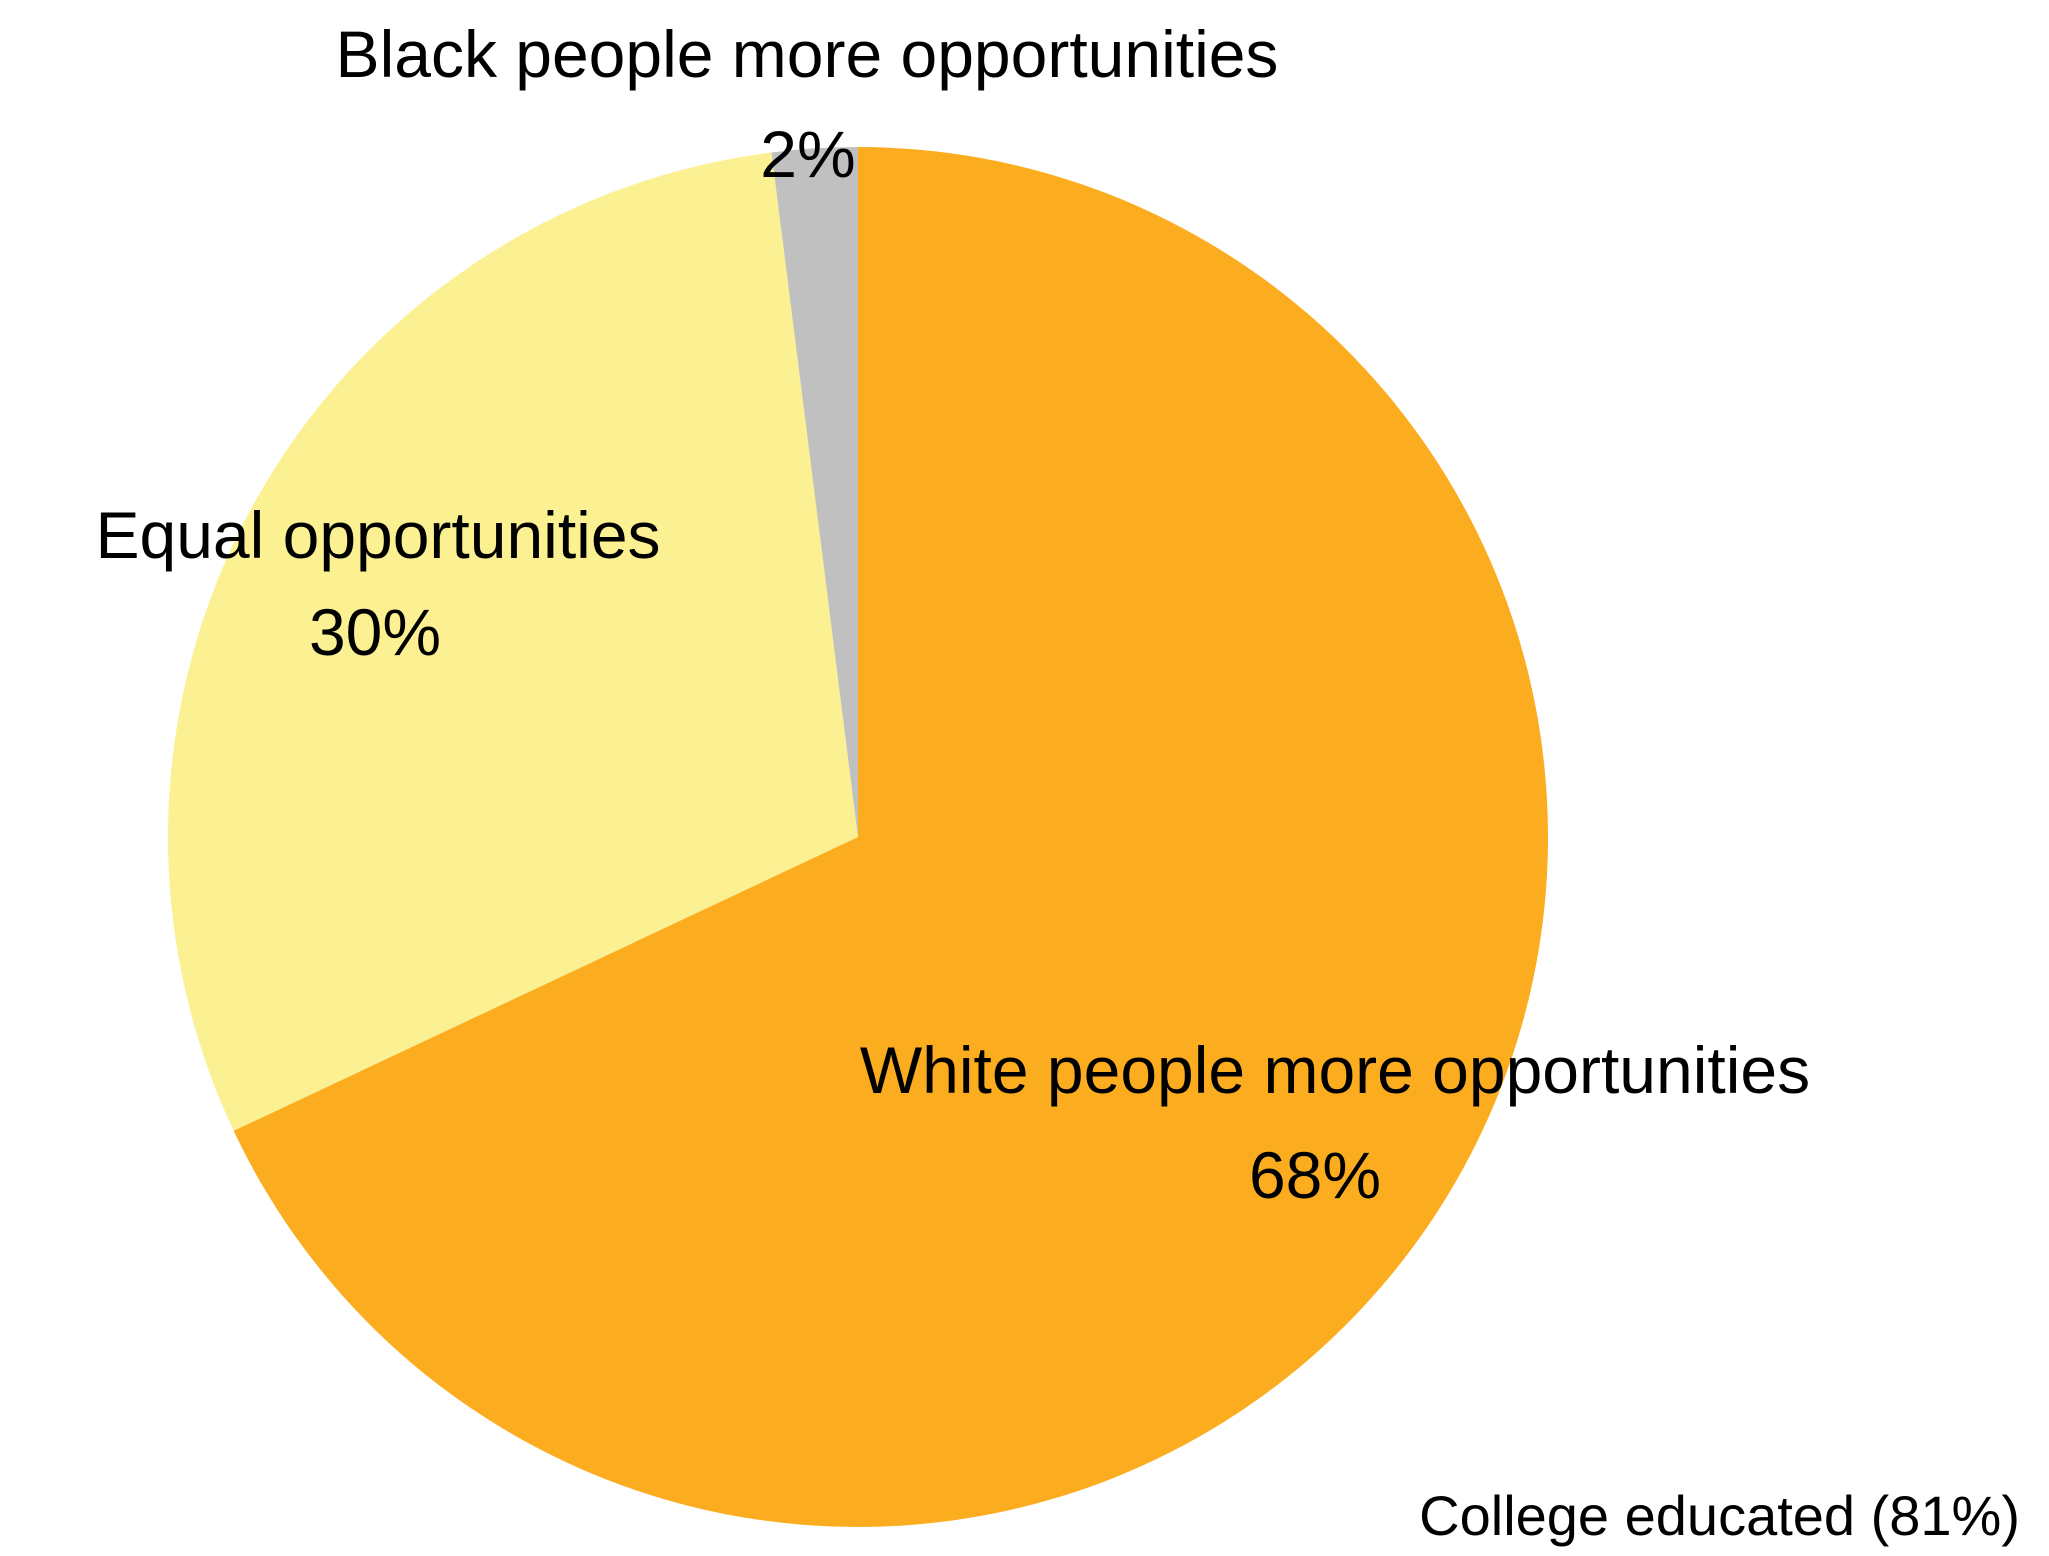  Describe the element at coordinates (807, 54) in the screenshot. I see `slice-label-black: Black people more opportunities` at that location.